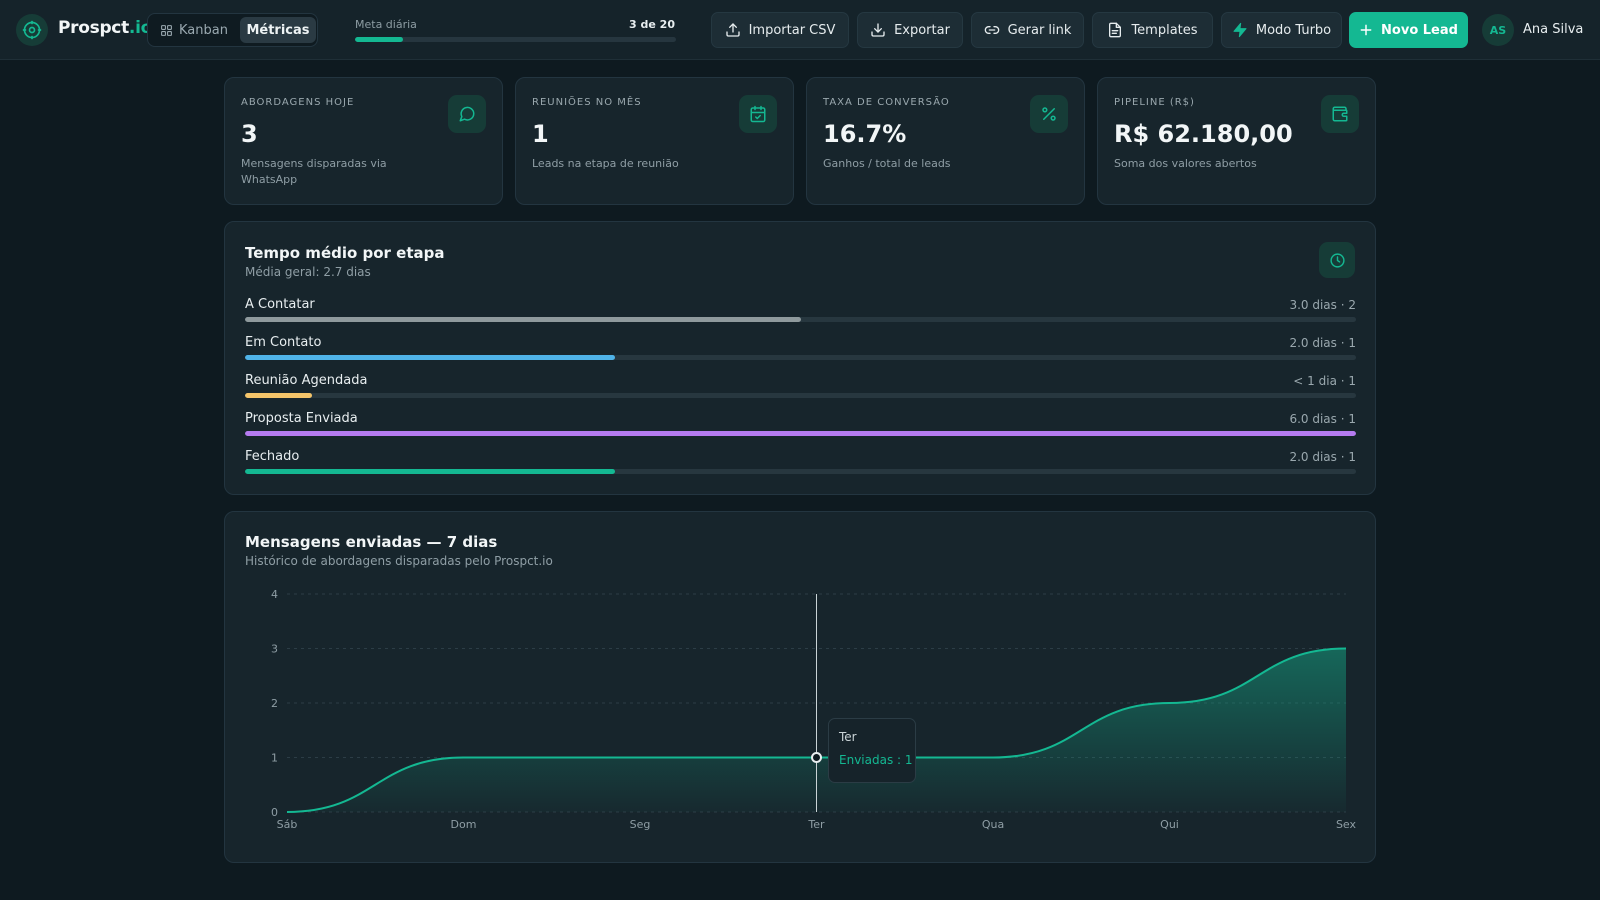 This screenshot has width=1600, height=900. Describe the element at coordinates (605, 163) in the screenshot. I see `kpi-description: Leads na etapa de reunião` at that location.